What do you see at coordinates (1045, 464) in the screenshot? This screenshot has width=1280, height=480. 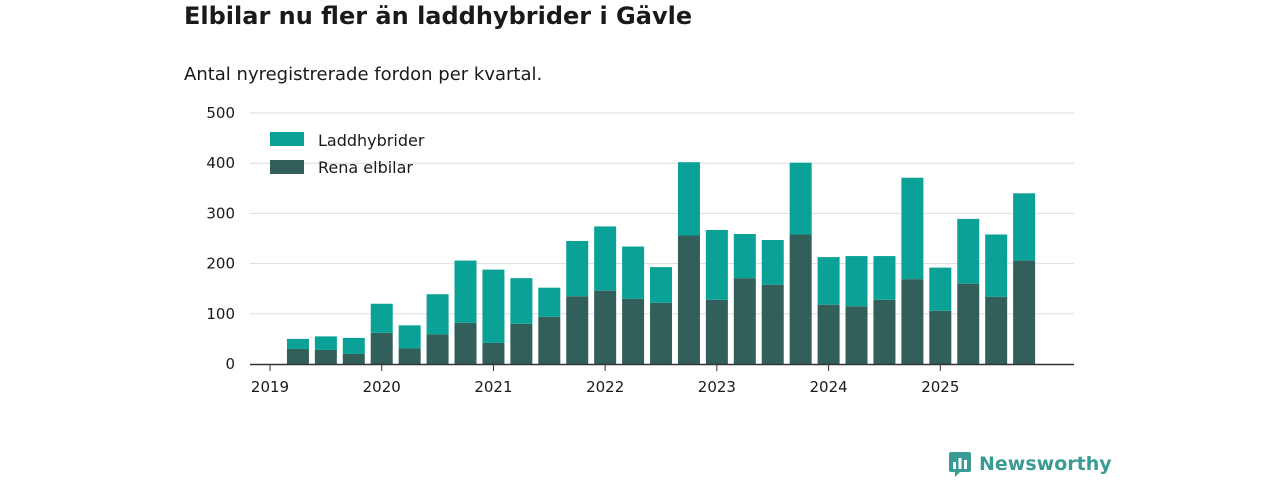 I see `brand-name: Newsworthy` at bounding box center [1045, 464].